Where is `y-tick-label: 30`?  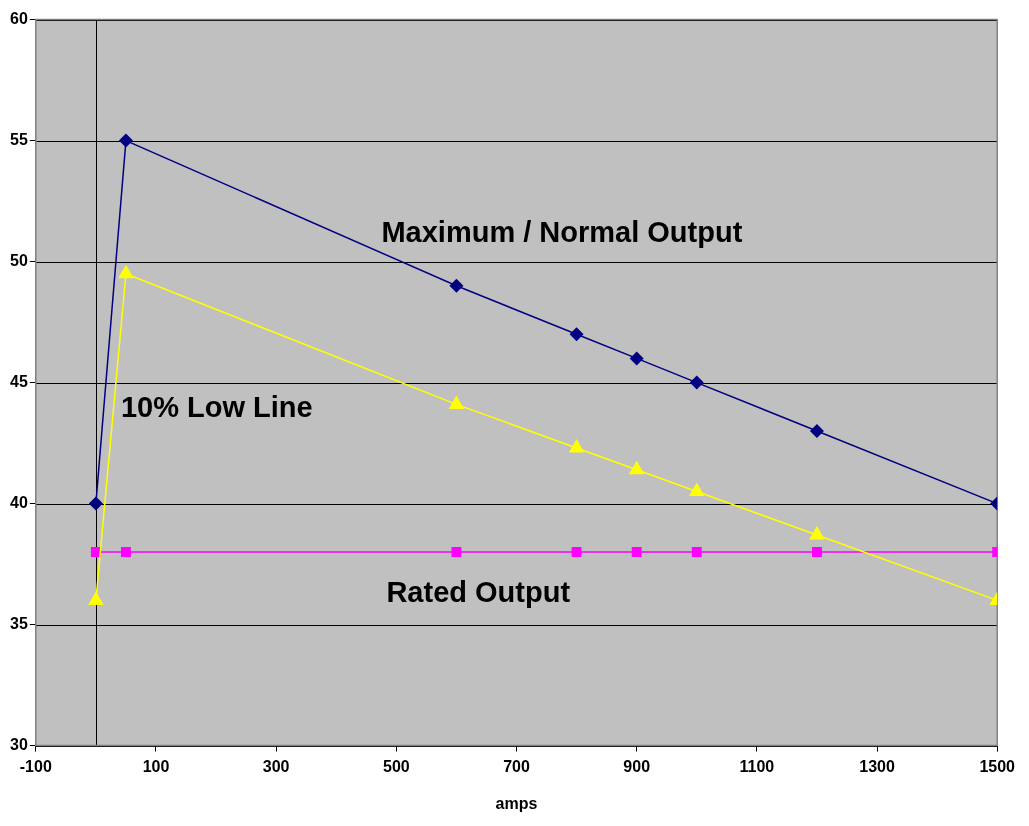
y-tick-label: 30 is located at coordinates (19, 745).